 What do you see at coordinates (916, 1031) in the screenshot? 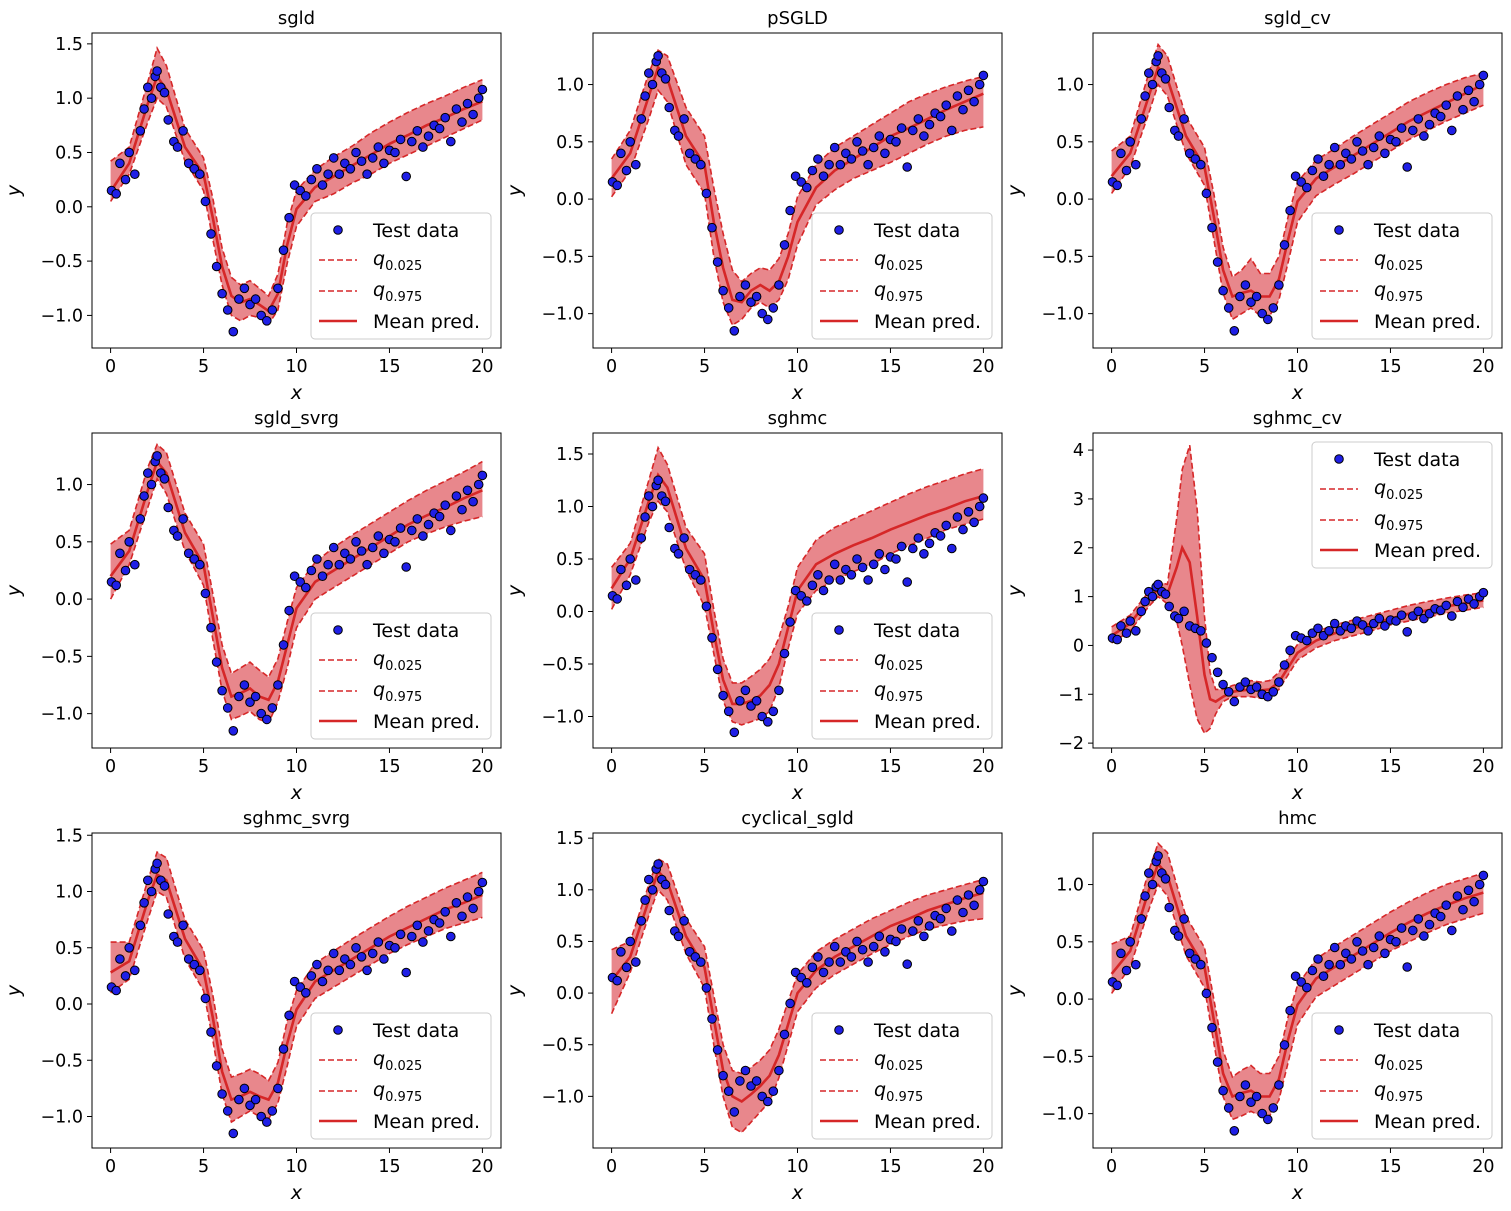
I see `legend-label-test-data: Test data` at bounding box center [916, 1031].